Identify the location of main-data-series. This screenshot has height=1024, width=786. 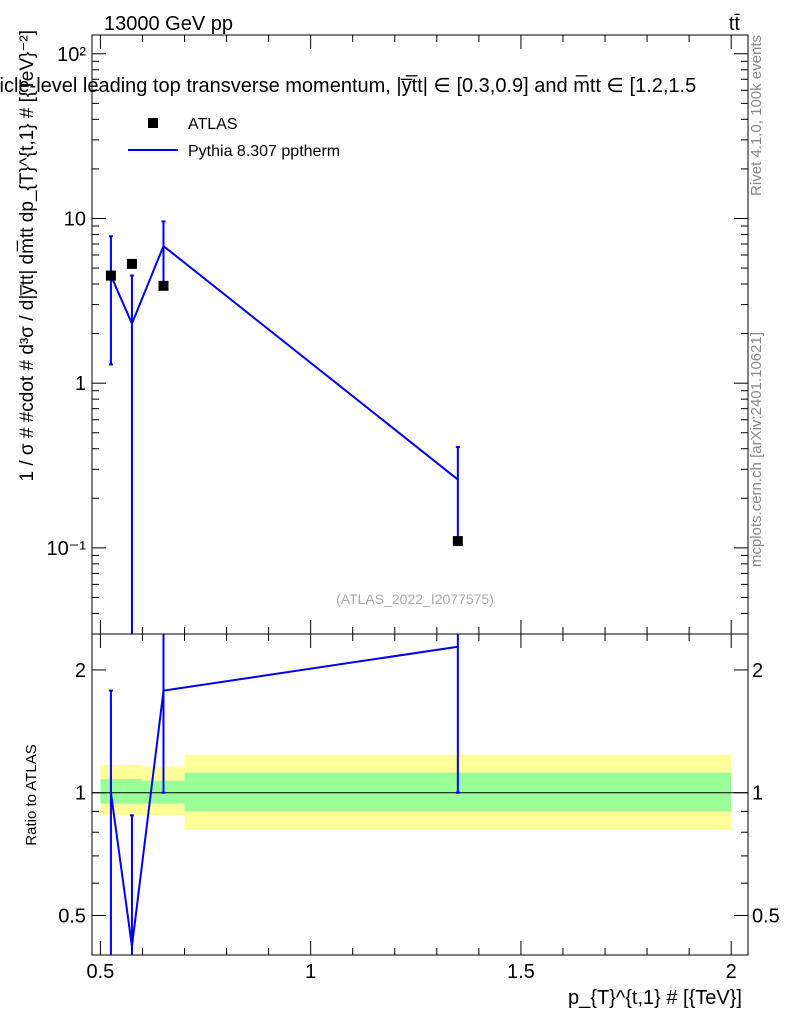
(284, 402).